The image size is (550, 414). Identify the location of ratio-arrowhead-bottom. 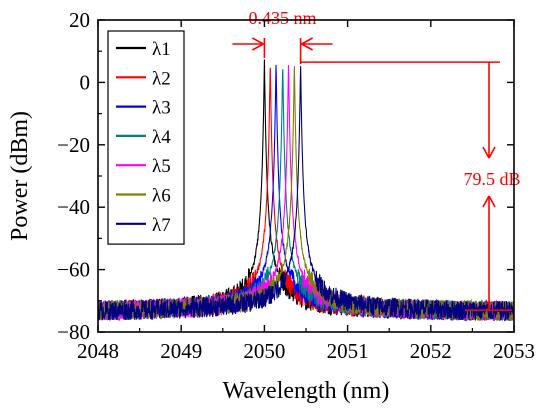
(489, 201).